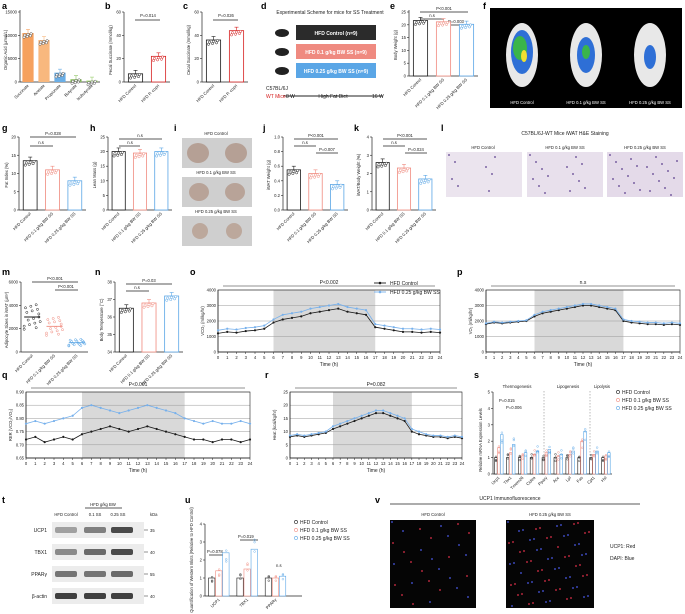 This screenshot has width=685, height=614. I want to click on v-group-high: HFD 0.25 g/kg BW SS, so click(550, 514).